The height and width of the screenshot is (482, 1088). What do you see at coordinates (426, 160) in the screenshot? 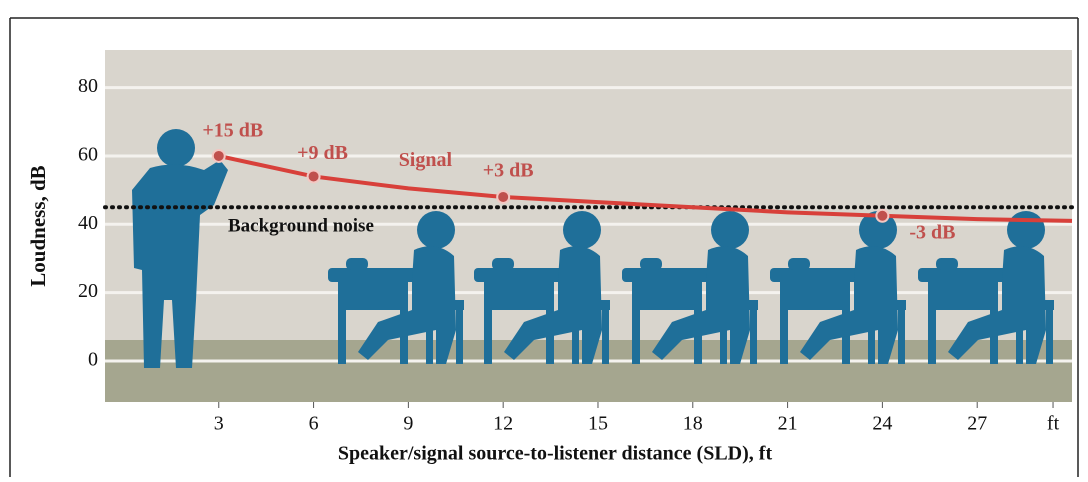
I see `signal-label: Signal` at bounding box center [426, 160].